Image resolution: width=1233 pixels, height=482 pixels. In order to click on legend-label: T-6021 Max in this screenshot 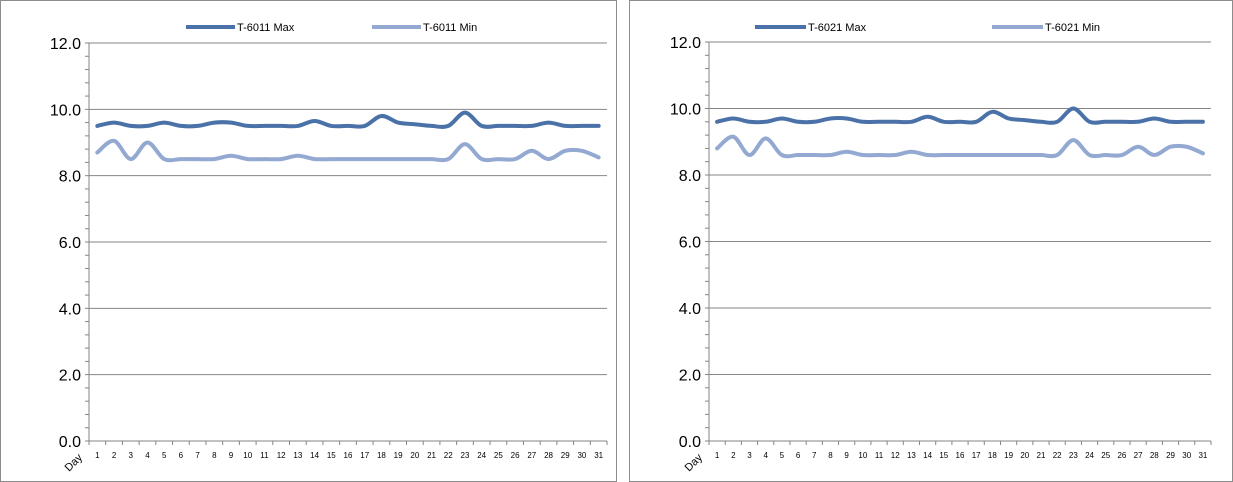, I will do `click(837, 28)`.